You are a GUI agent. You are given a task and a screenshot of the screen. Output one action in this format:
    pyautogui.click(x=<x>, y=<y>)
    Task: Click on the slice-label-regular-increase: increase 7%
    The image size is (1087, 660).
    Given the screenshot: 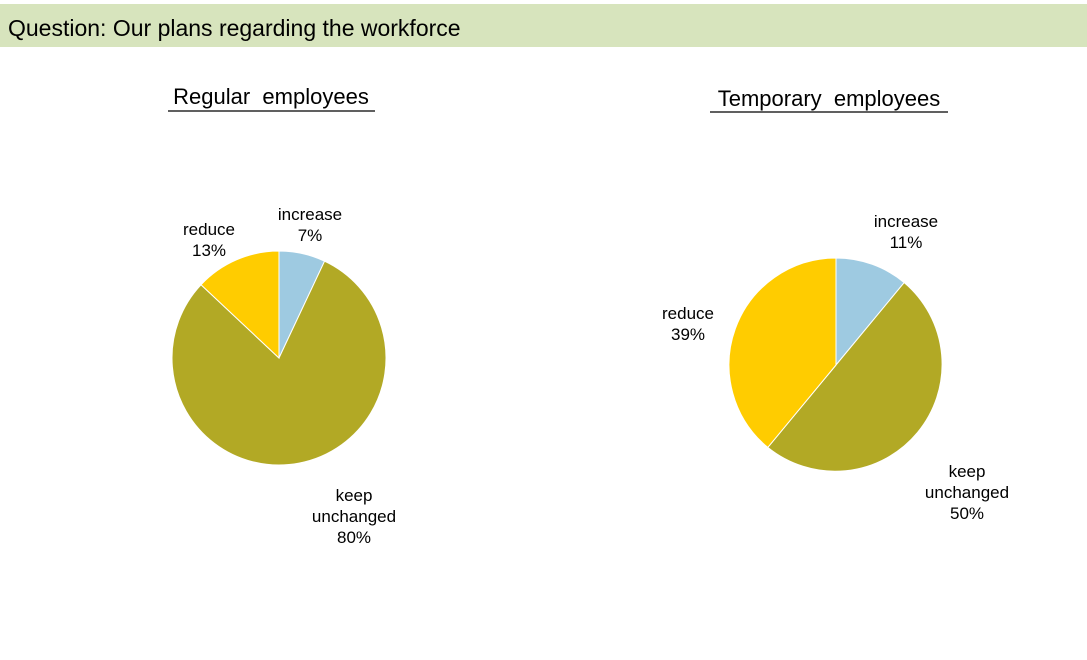 What is the action you would take?
    pyautogui.click(x=310, y=225)
    